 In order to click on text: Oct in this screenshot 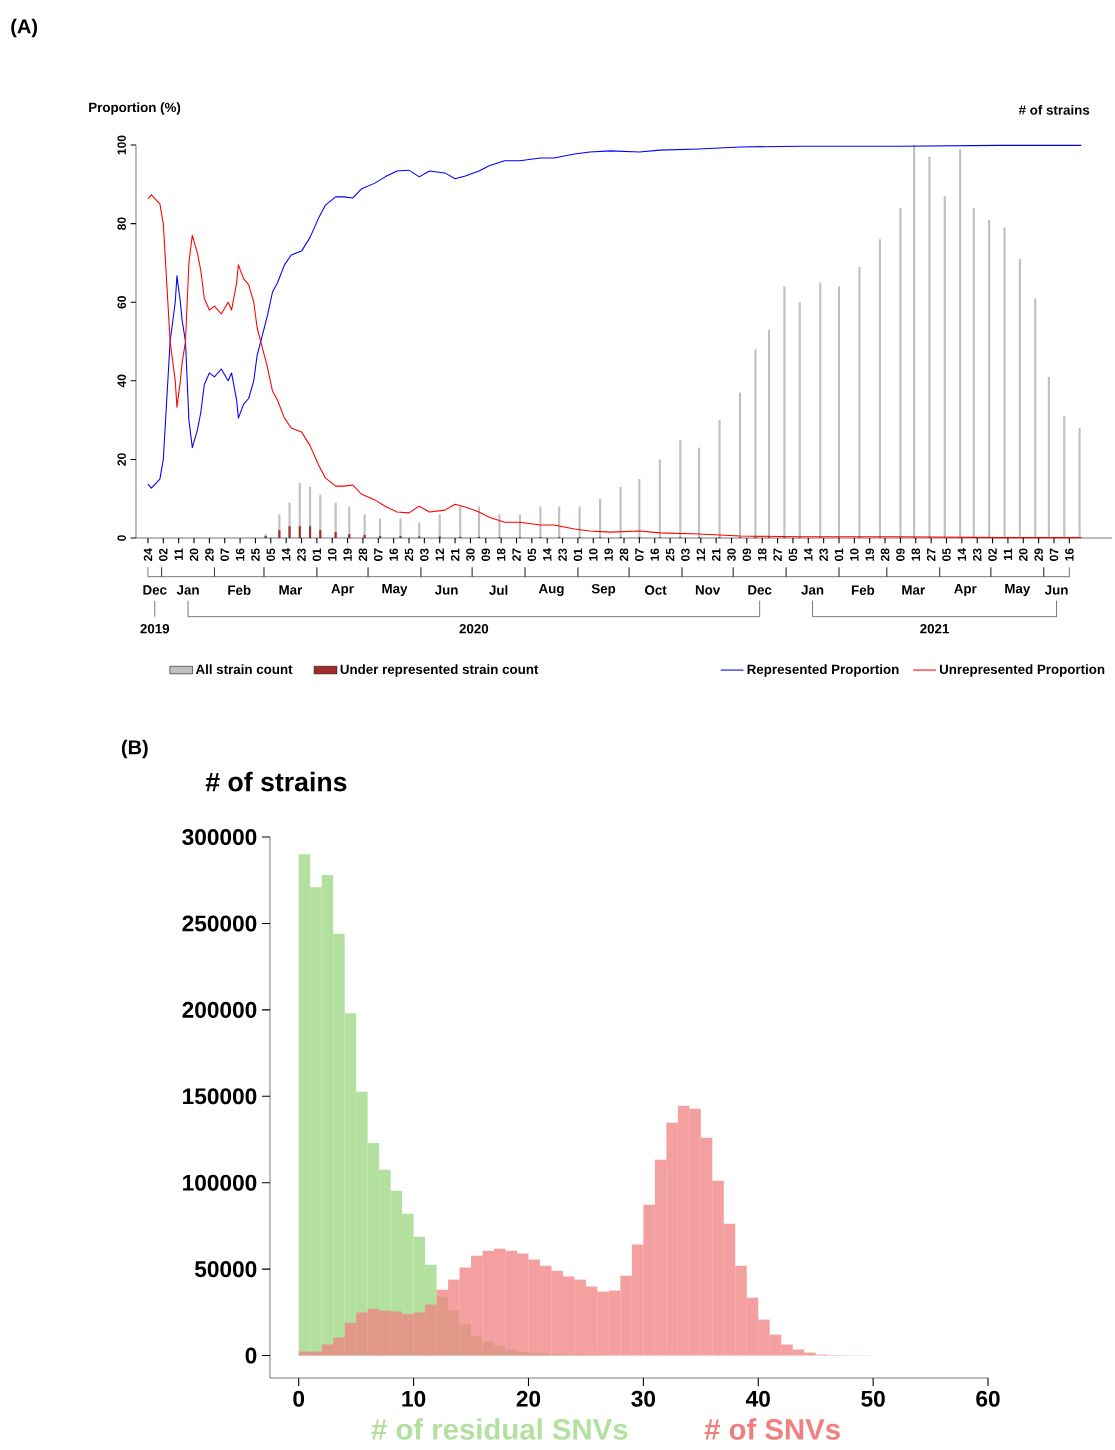, I will do `click(656, 590)`.